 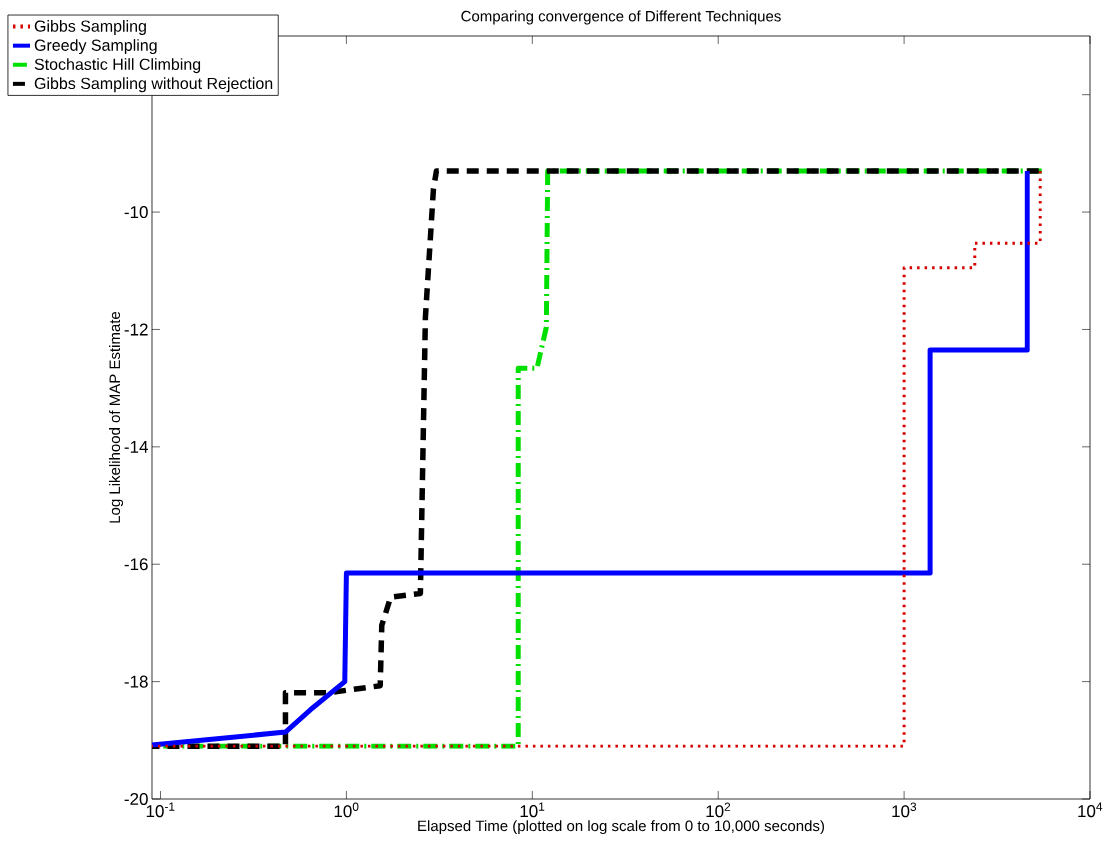 I want to click on x-tick-label: 10$^{1}$, so click(x=532, y=810).